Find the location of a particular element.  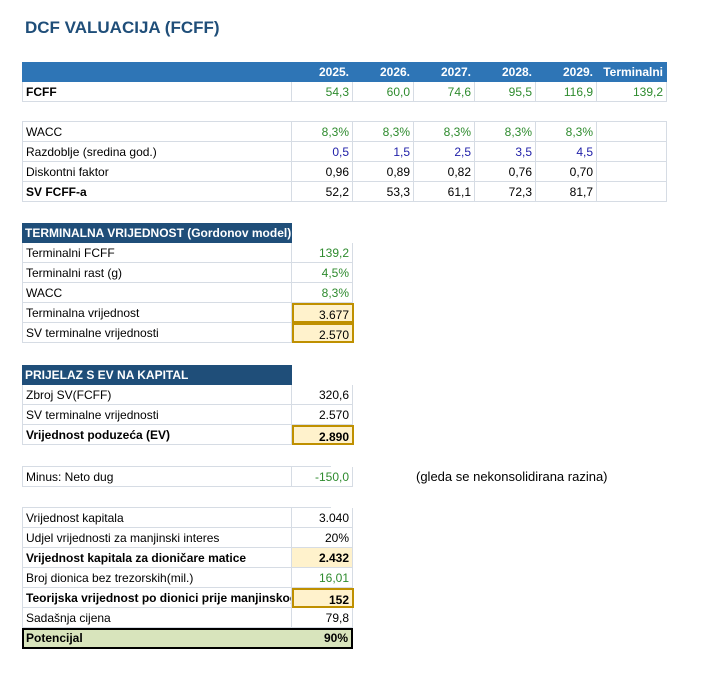

equity-value: 16,01 is located at coordinates (322, 578).